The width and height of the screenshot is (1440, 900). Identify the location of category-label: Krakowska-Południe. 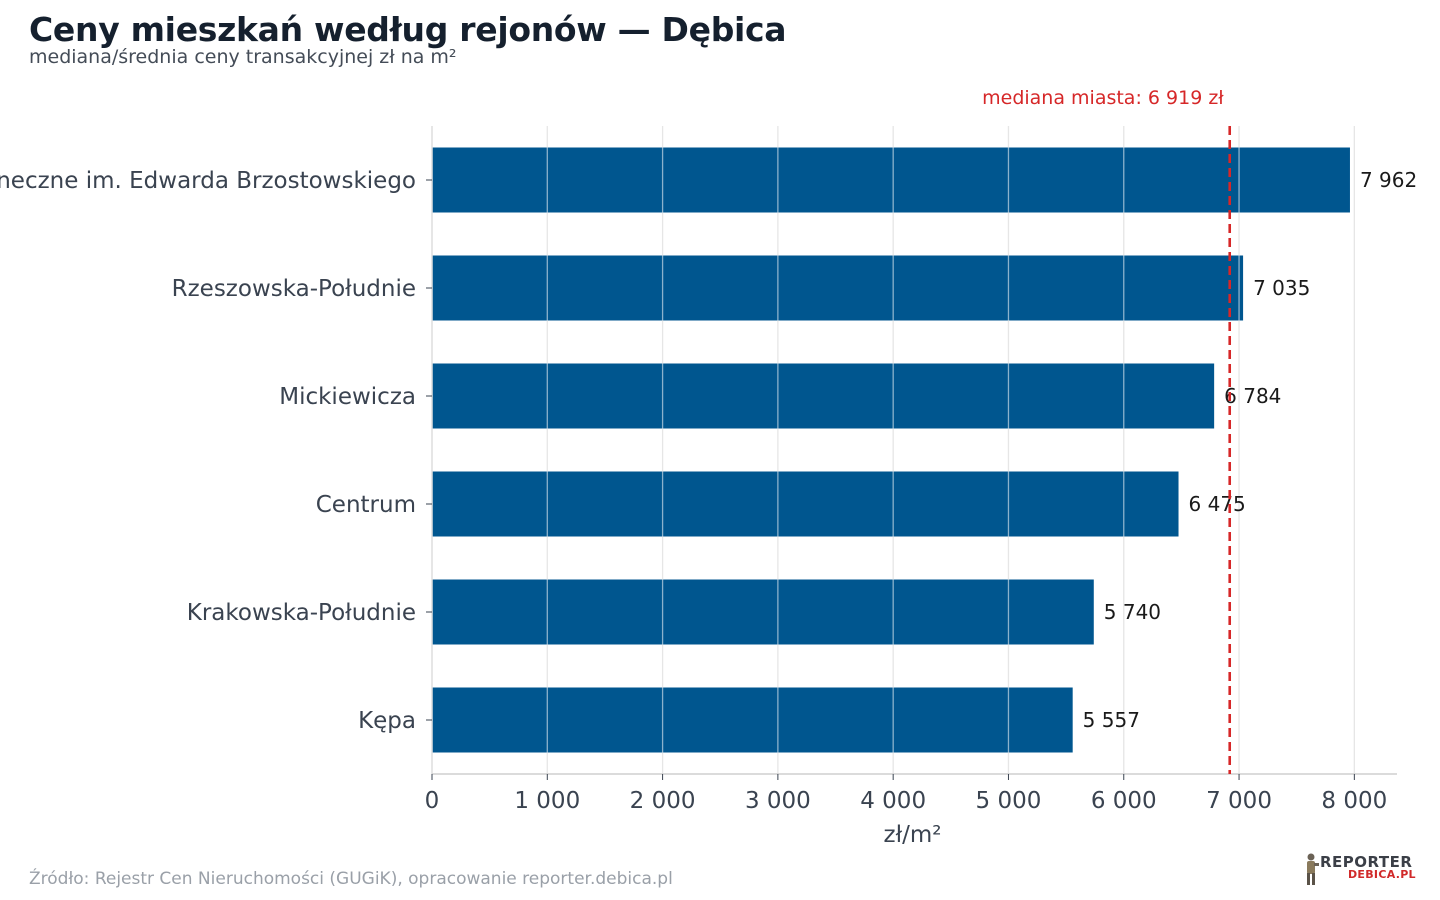
(301, 613).